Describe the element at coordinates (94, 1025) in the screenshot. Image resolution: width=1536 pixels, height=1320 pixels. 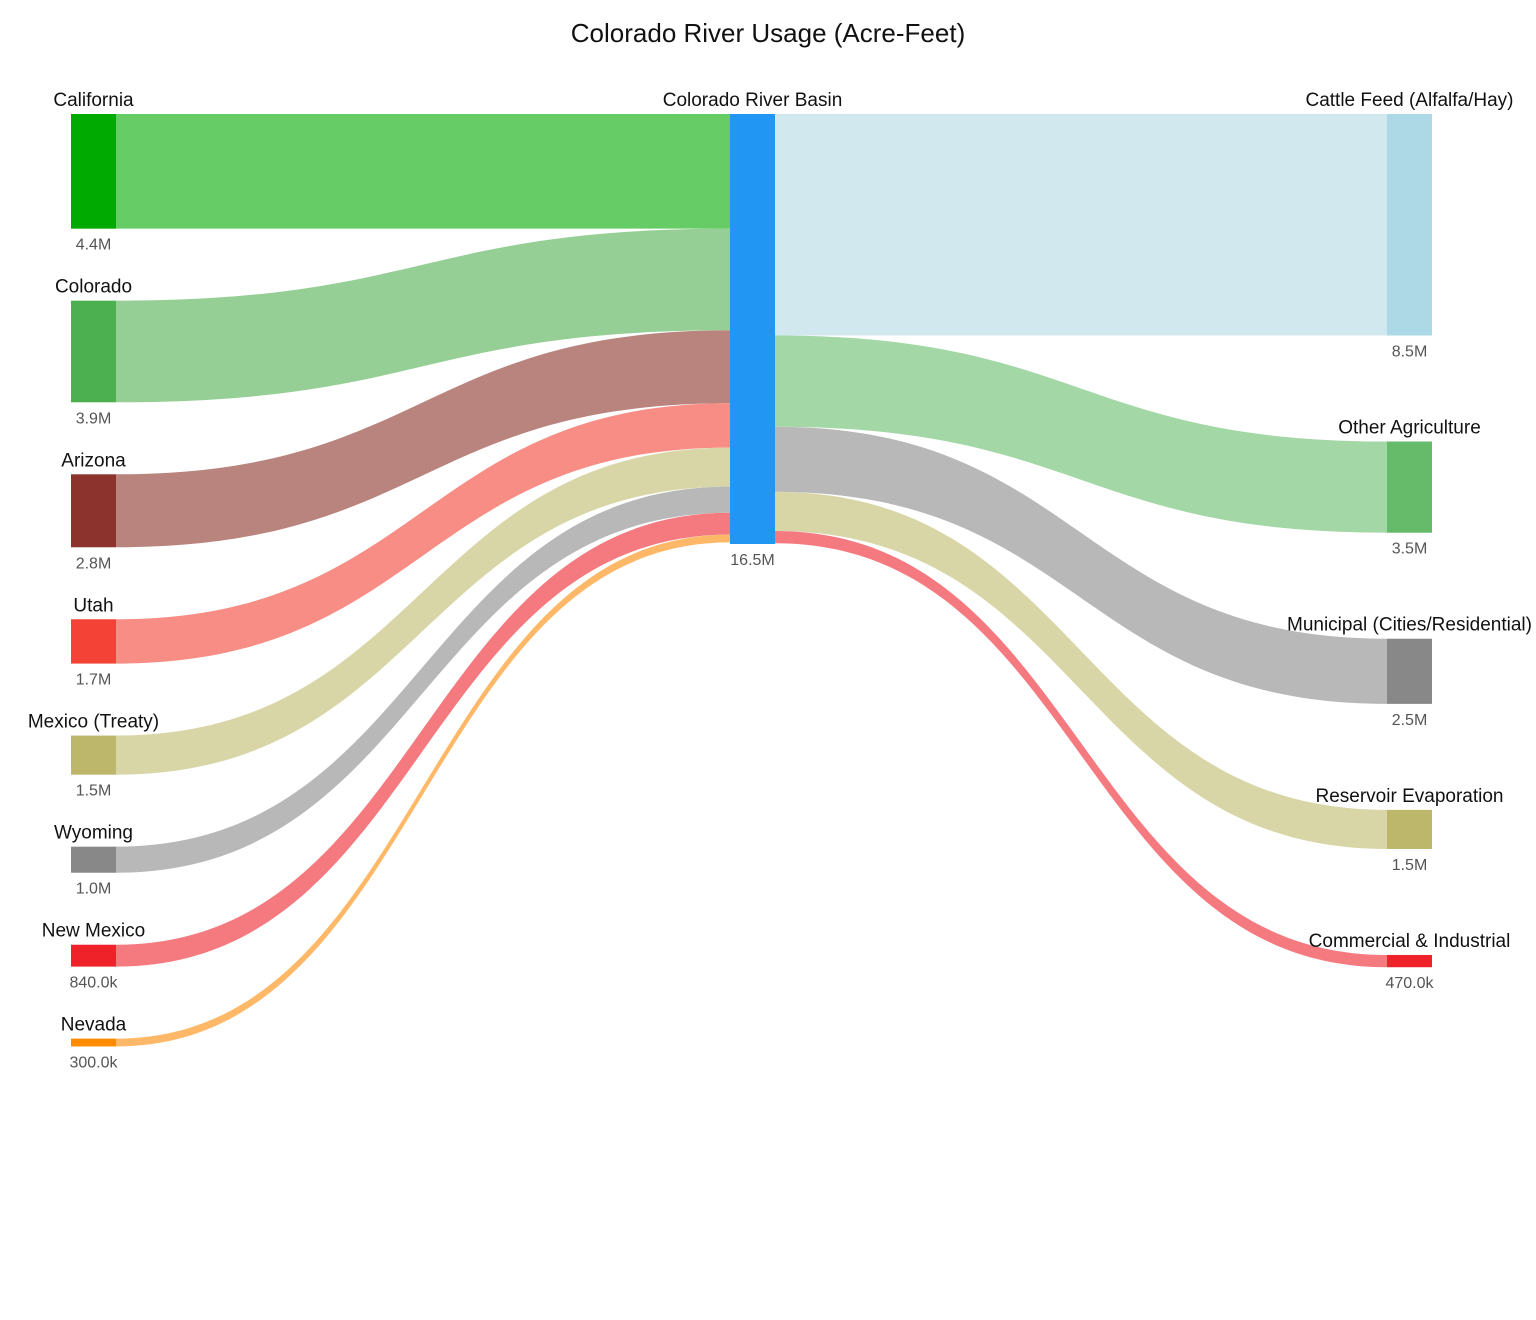
I see `node-label-nevada: Nevada` at that location.